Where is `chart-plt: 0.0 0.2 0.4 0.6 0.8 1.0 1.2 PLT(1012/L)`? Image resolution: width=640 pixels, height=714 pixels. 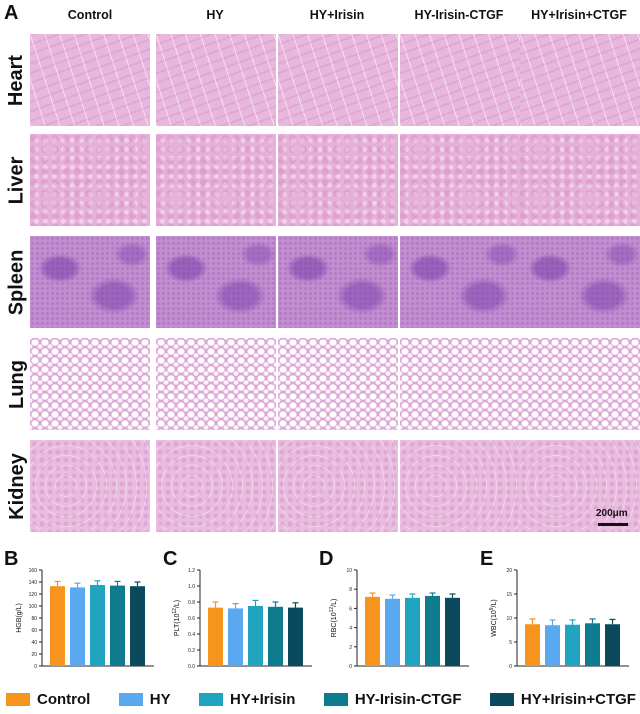 chart-plt: 0.0 0.2 0.4 0.6 0.8 1.0 1.2 PLT(1012/L) is located at coordinates (241, 618).